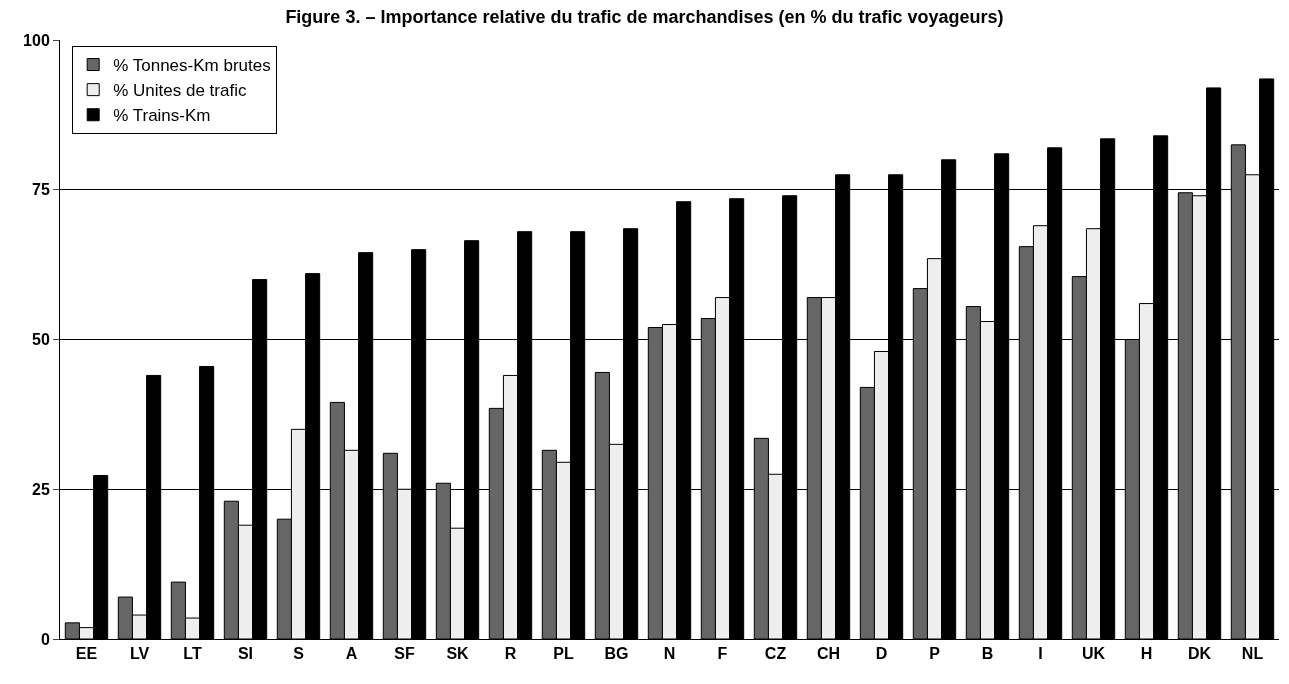  Describe the element at coordinates (881, 654) in the screenshot. I see `x-tick-label: D` at that location.